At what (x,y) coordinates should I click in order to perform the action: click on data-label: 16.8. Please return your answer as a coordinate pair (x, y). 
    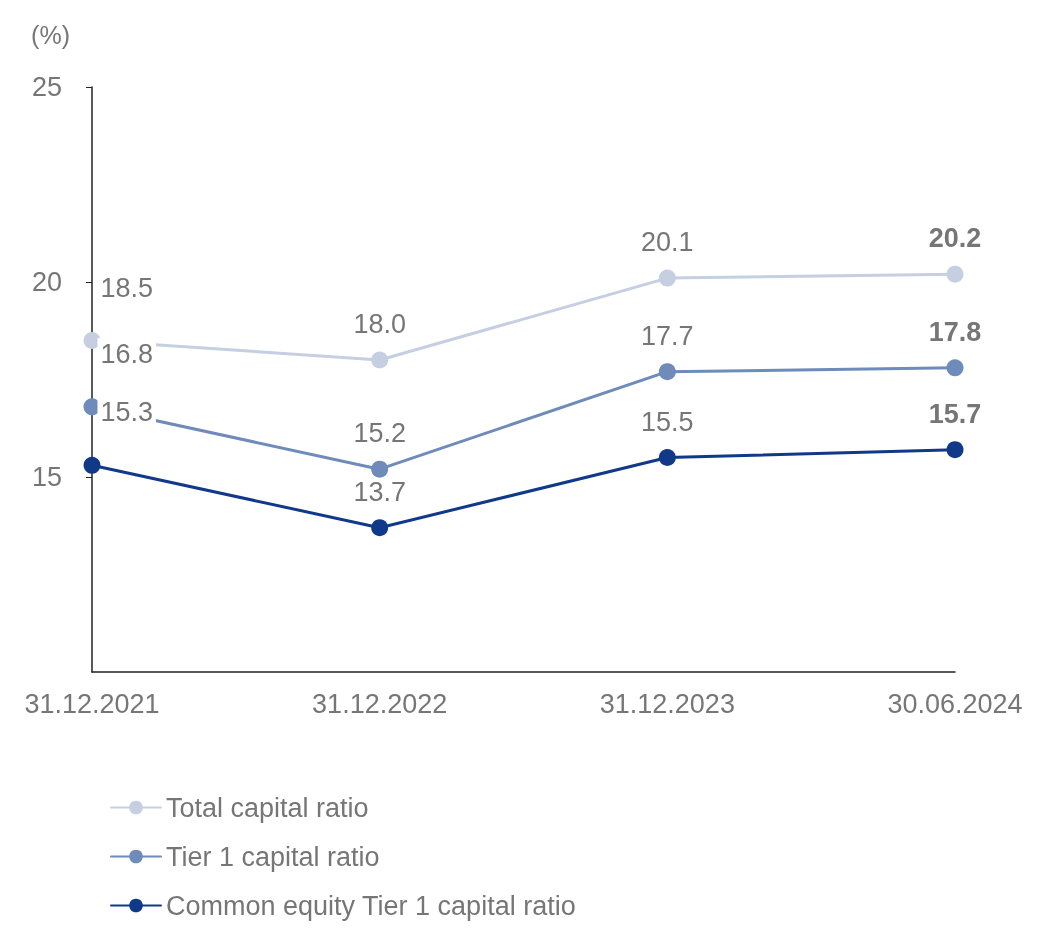
    Looking at the image, I should click on (127, 353).